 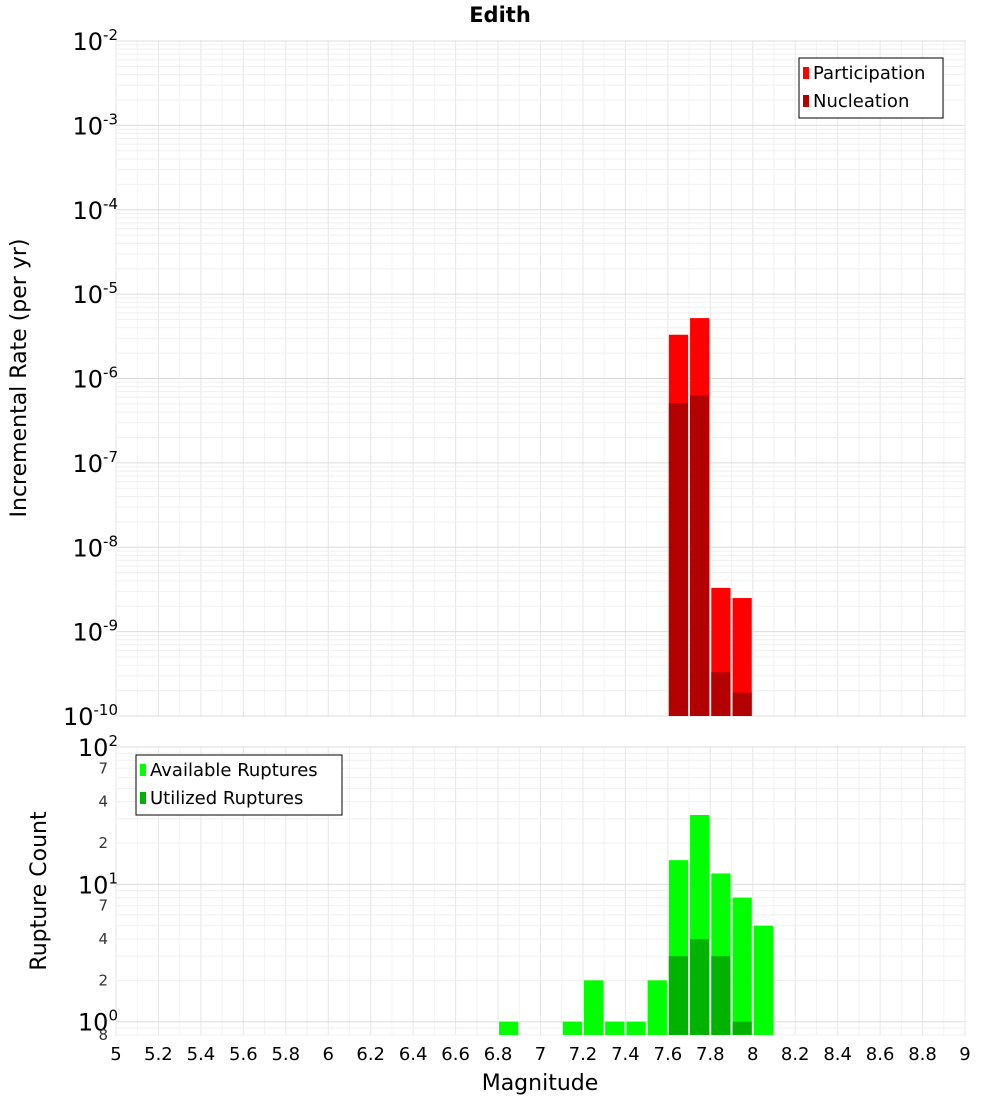 What do you see at coordinates (837, 1054) in the screenshot?
I see `x-tick-label: 8.4` at bounding box center [837, 1054].